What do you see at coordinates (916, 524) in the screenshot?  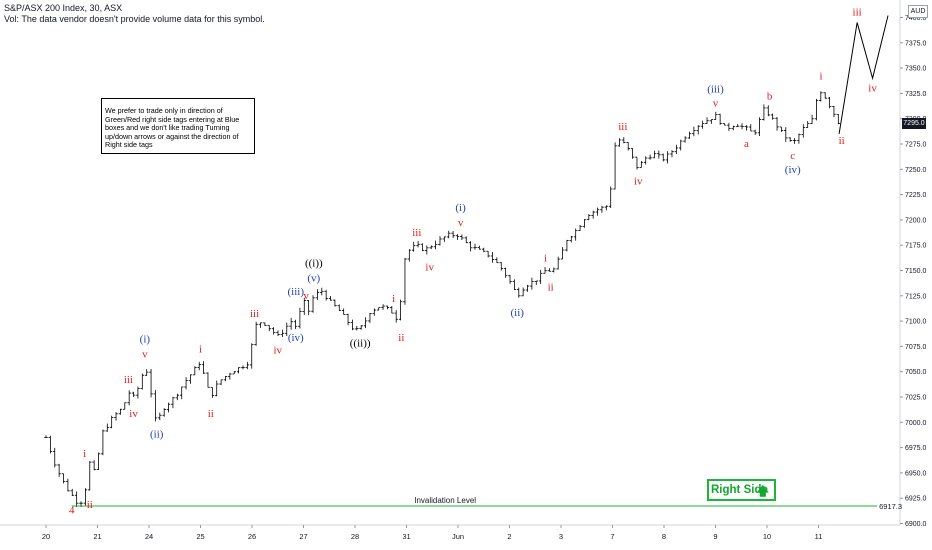 I see `y-tick-label: 6900.0` at bounding box center [916, 524].